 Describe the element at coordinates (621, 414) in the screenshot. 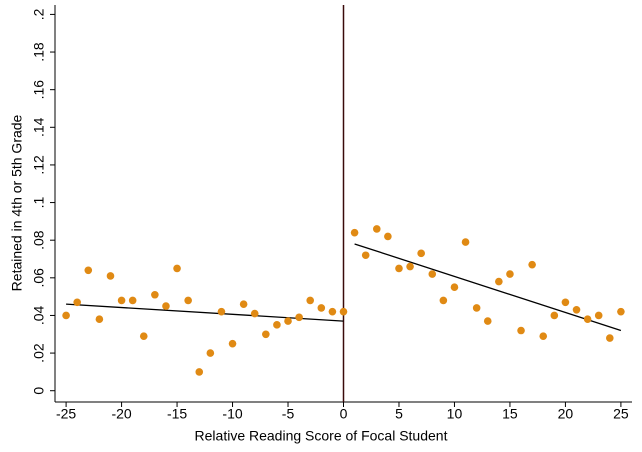

I see `x-tick-label: 25` at that location.